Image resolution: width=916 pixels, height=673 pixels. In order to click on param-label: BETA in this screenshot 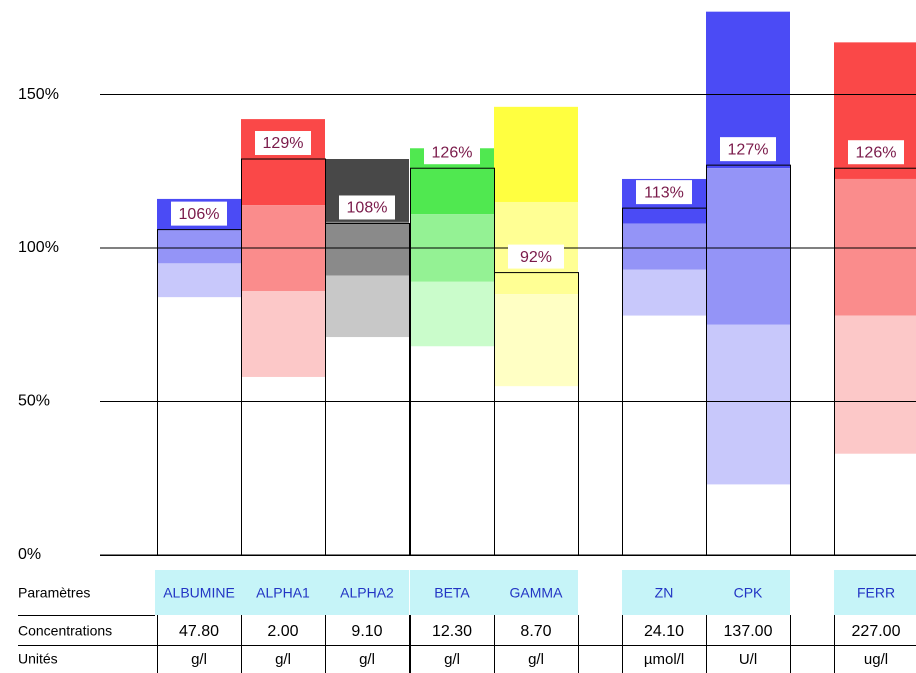, I will do `click(452, 593)`.